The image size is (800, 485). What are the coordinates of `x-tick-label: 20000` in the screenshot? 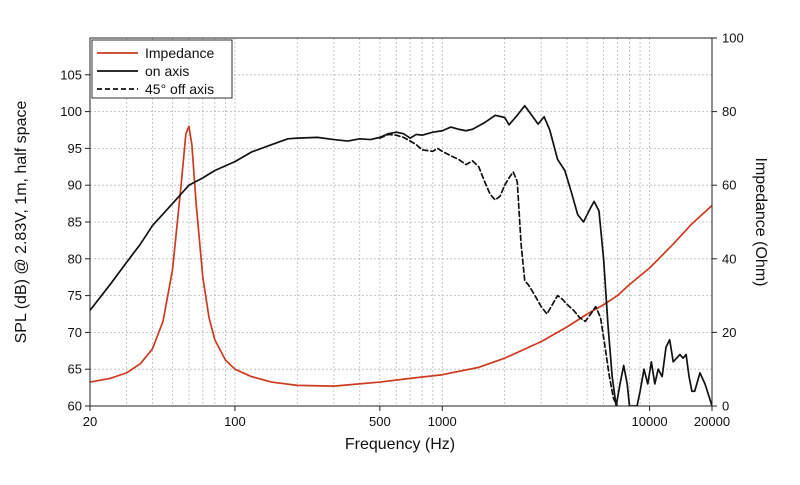 It's located at (712, 421).